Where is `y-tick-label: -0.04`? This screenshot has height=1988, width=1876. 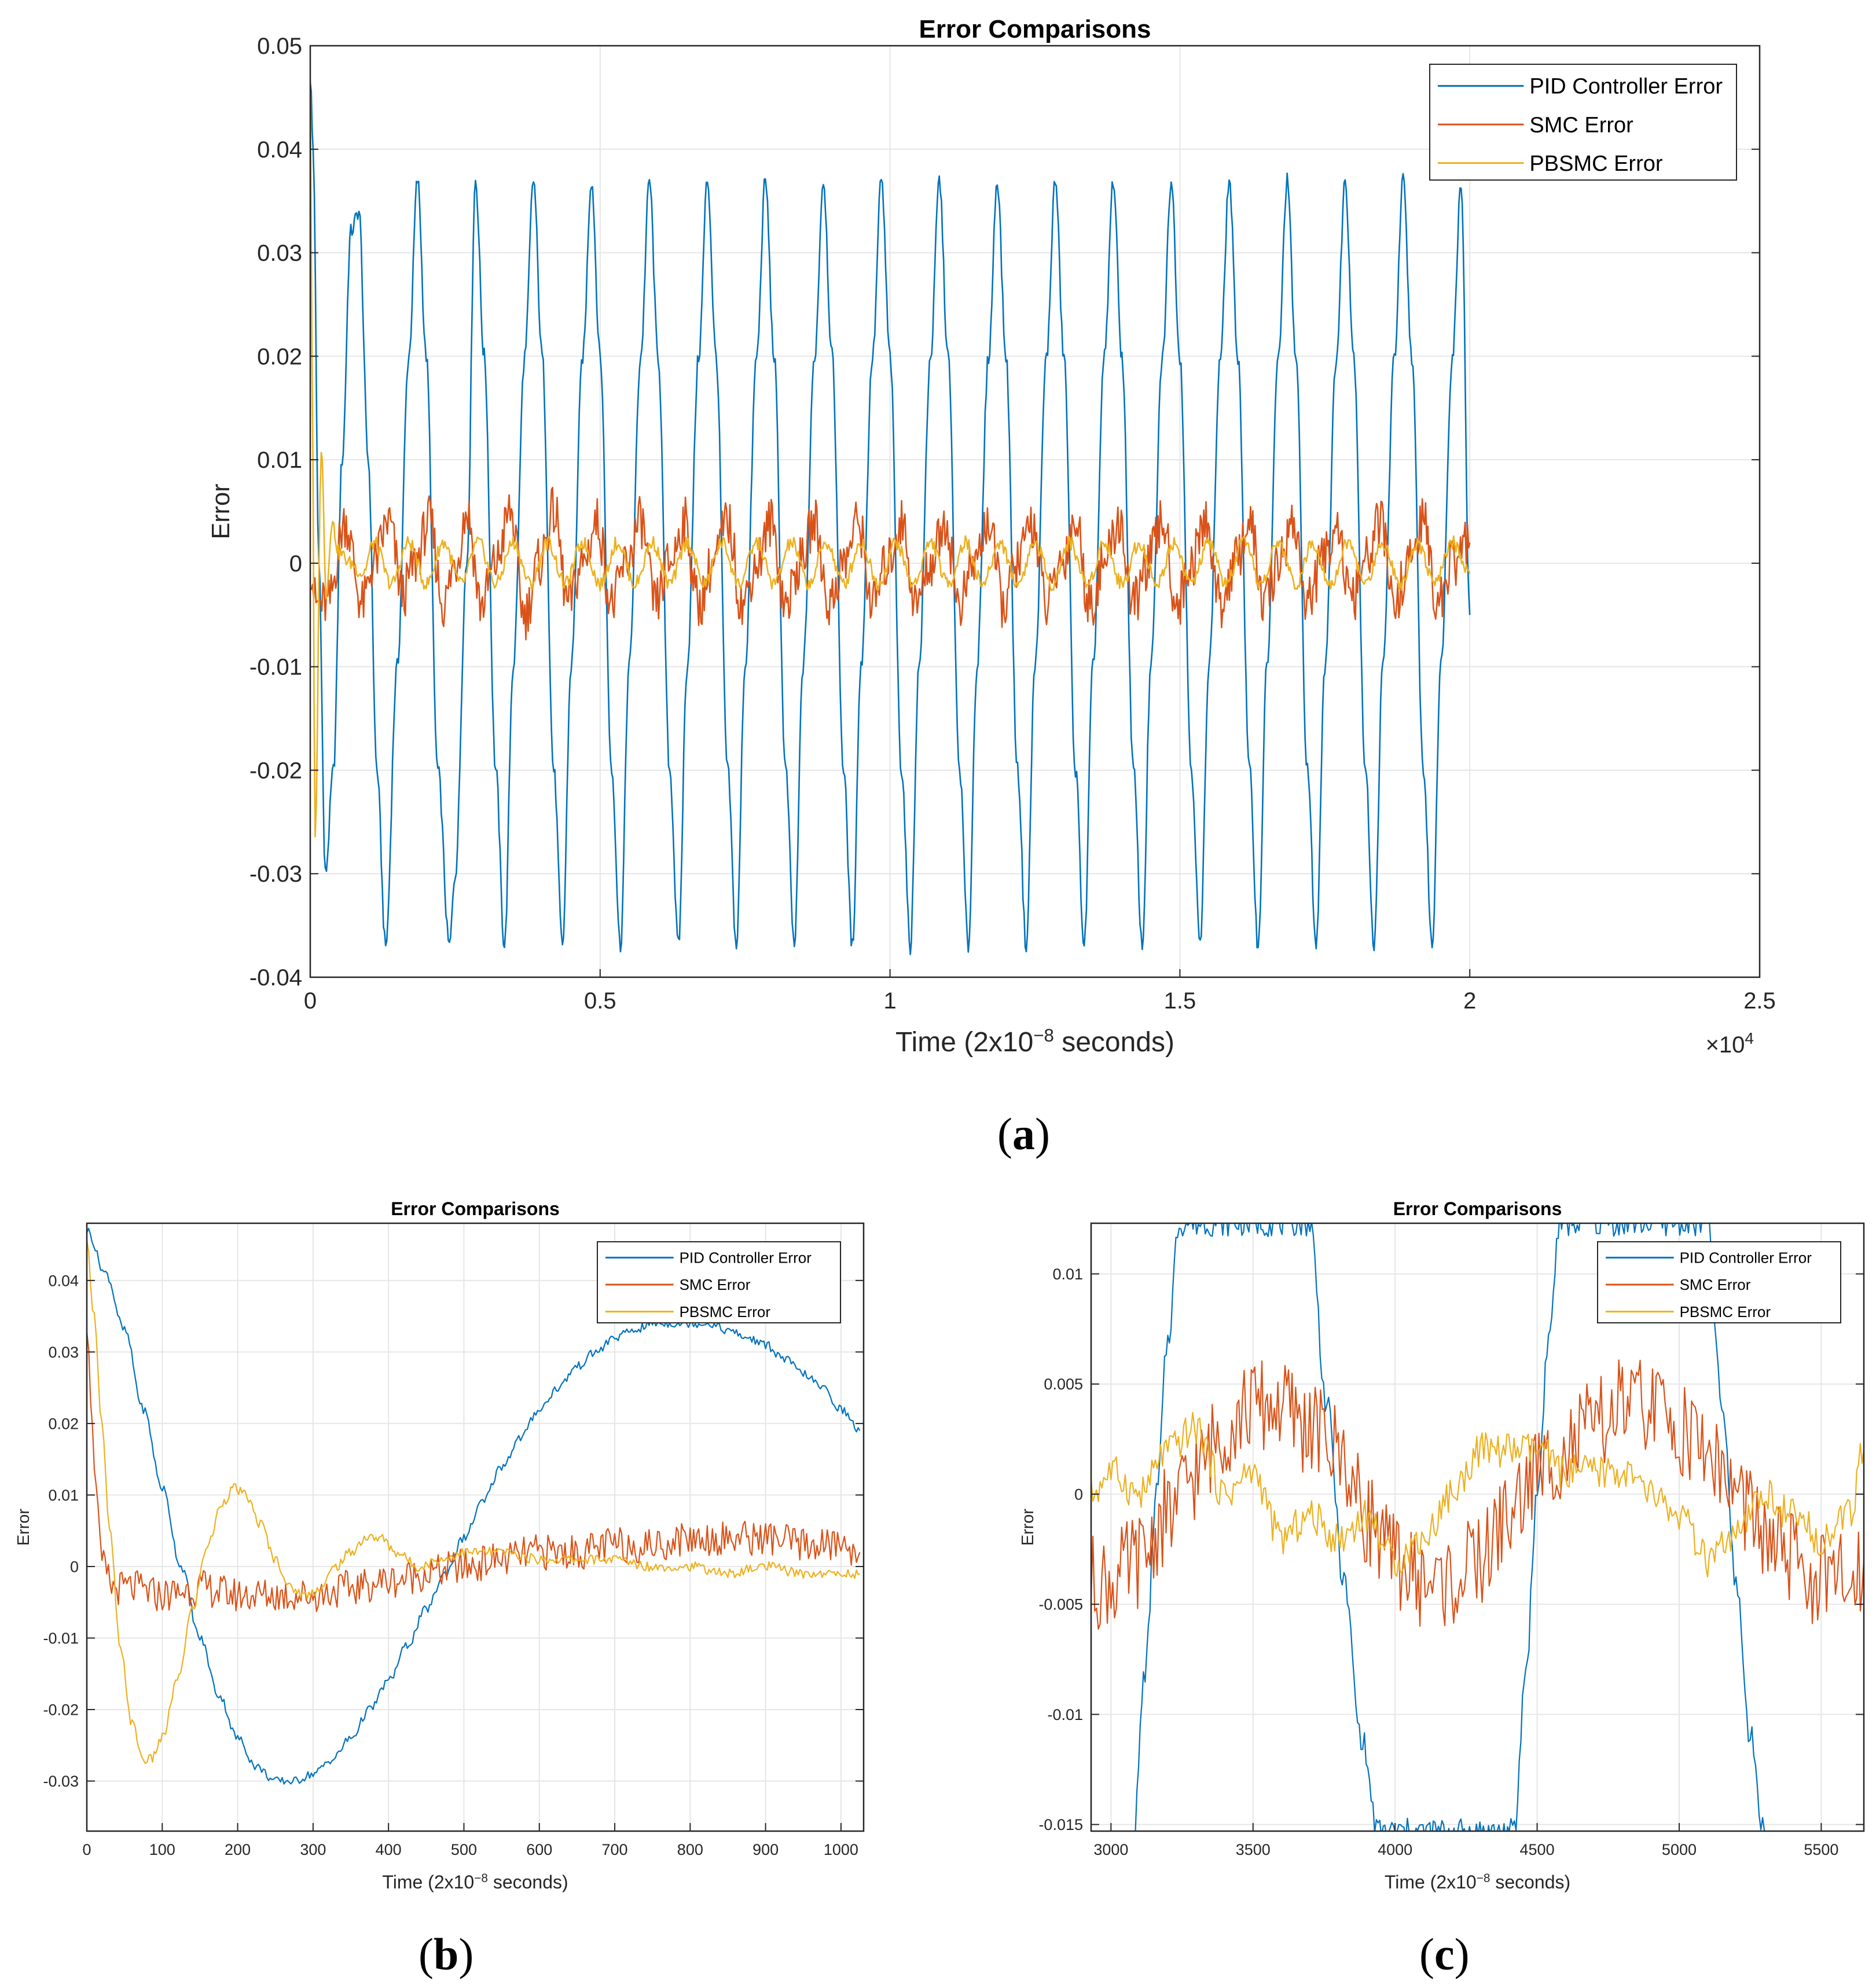 y-tick-label: -0.04 is located at coordinates (275, 978).